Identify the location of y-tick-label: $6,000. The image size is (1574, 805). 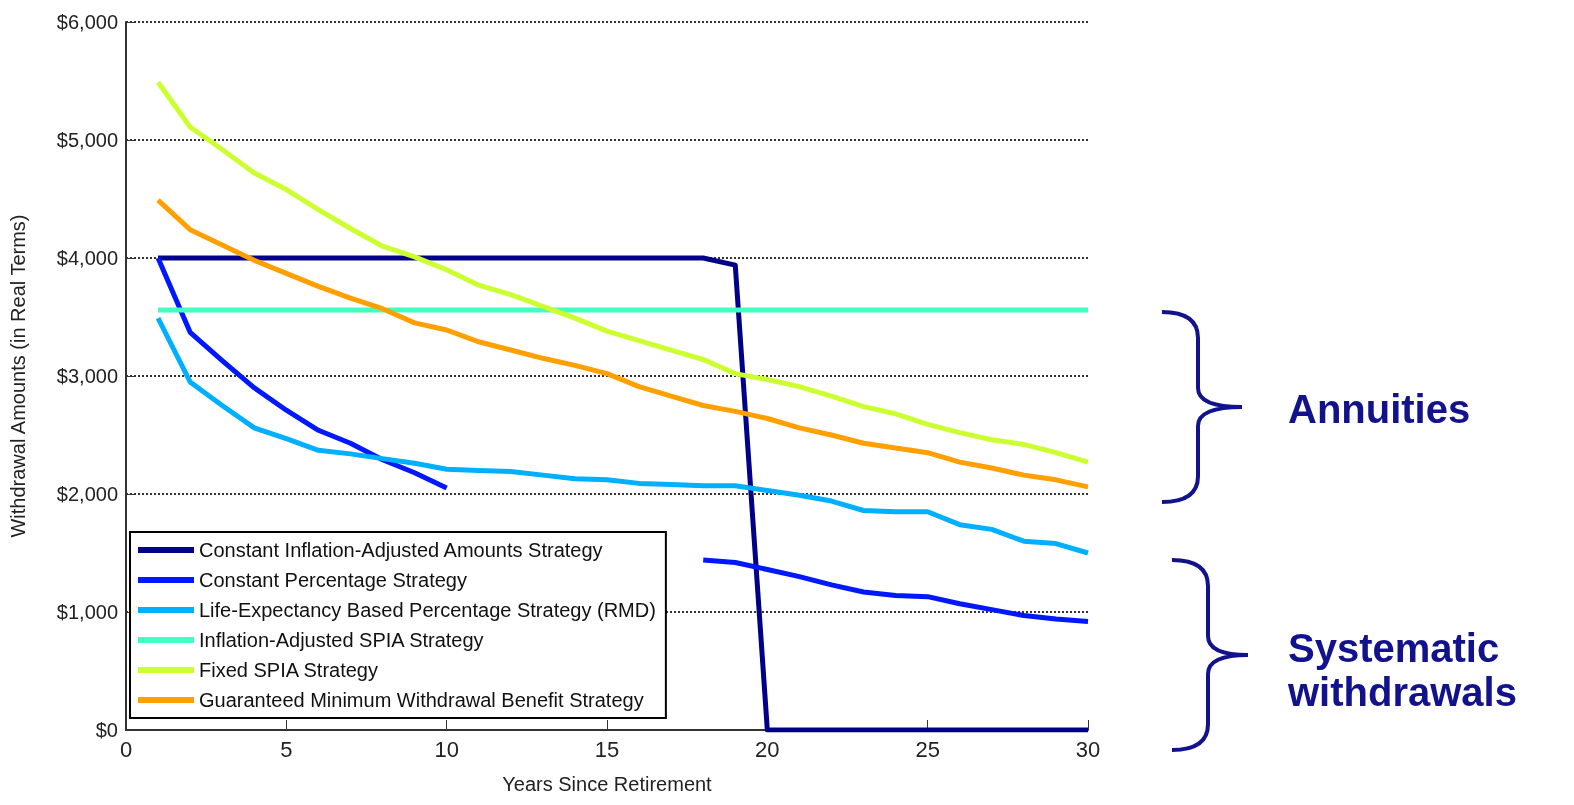
(87, 22).